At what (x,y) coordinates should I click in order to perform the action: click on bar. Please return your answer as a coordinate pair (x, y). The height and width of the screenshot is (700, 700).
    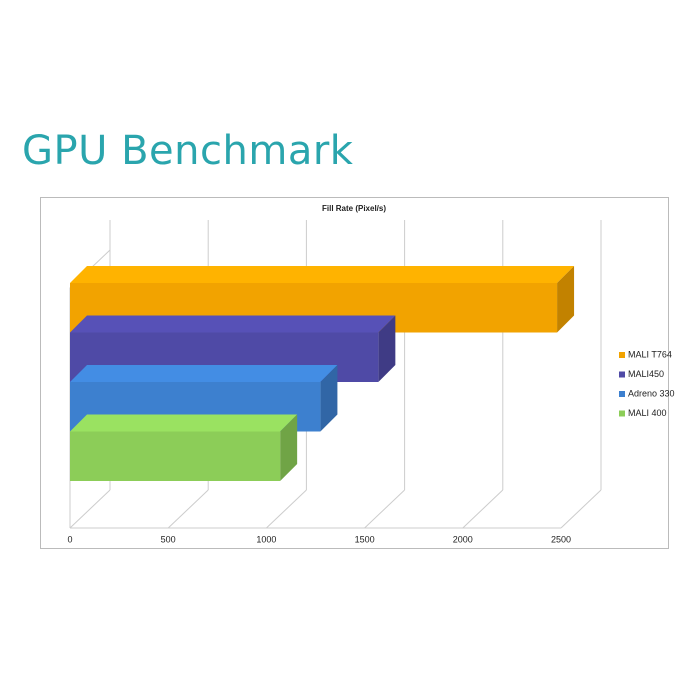
    Looking at the image, I should click on (175, 456).